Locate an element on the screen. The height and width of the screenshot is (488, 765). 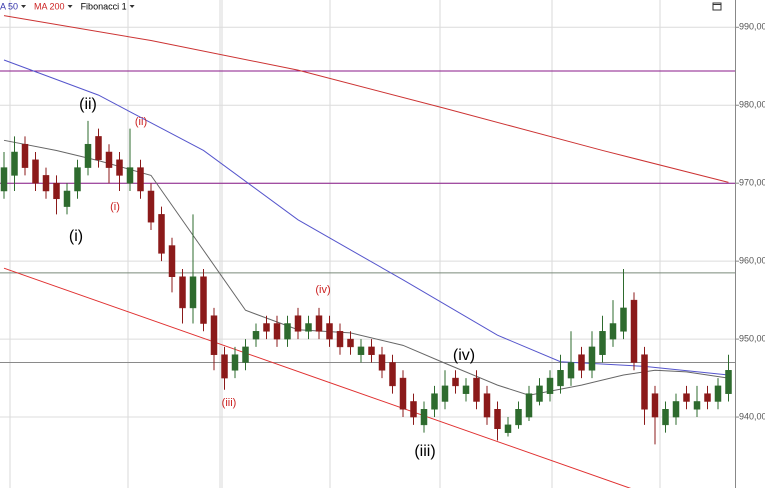
legend: A 50 MA 200 Fibonacci 1 is located at coordinates (67, 6).